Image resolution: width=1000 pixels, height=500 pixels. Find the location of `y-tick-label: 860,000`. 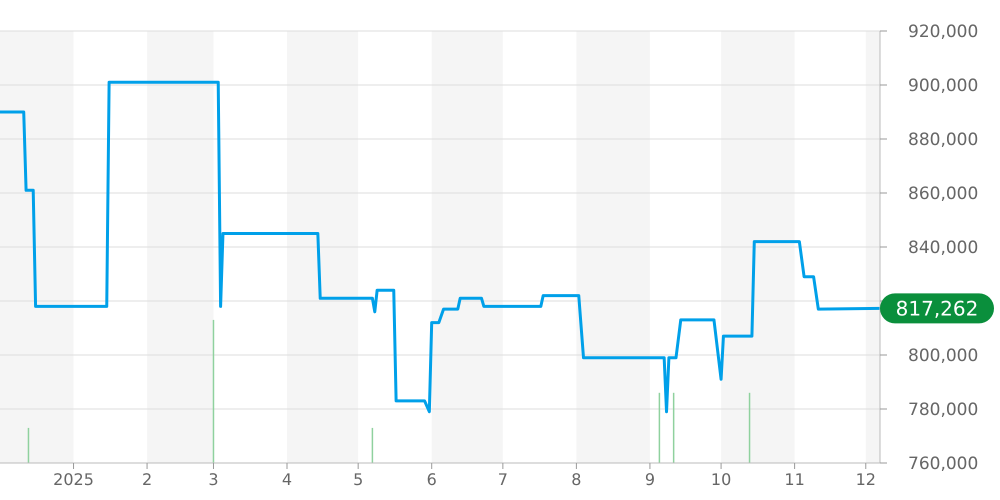

y-tick-label: 860,000 is located at coordinates (943, 194).